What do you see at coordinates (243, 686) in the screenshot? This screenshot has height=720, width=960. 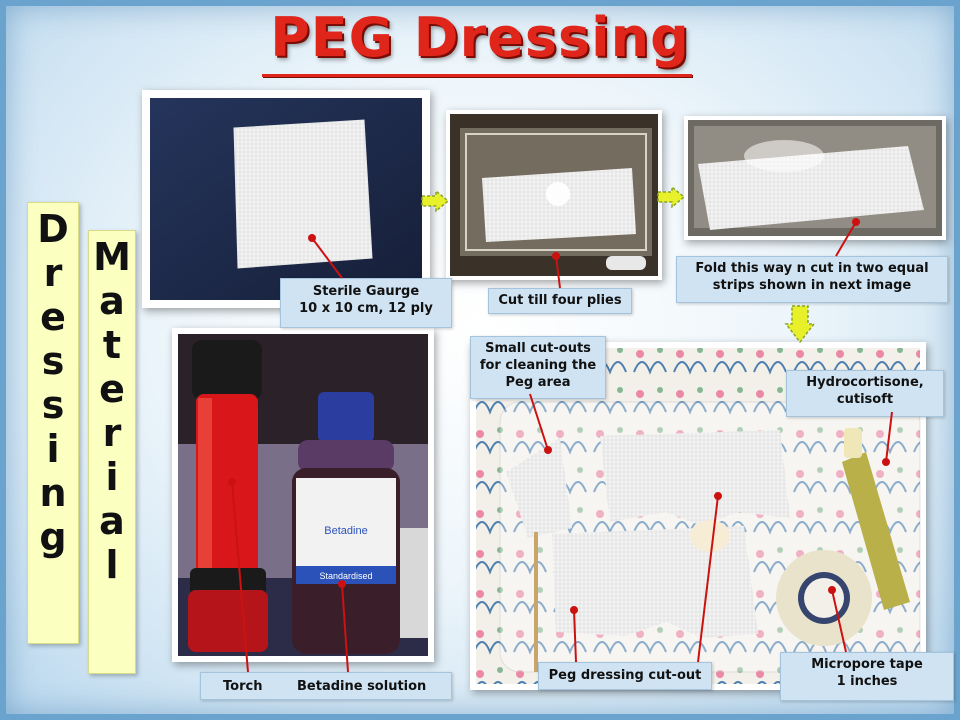 I see `label-line: Torch` at bounding box center [243, 686].